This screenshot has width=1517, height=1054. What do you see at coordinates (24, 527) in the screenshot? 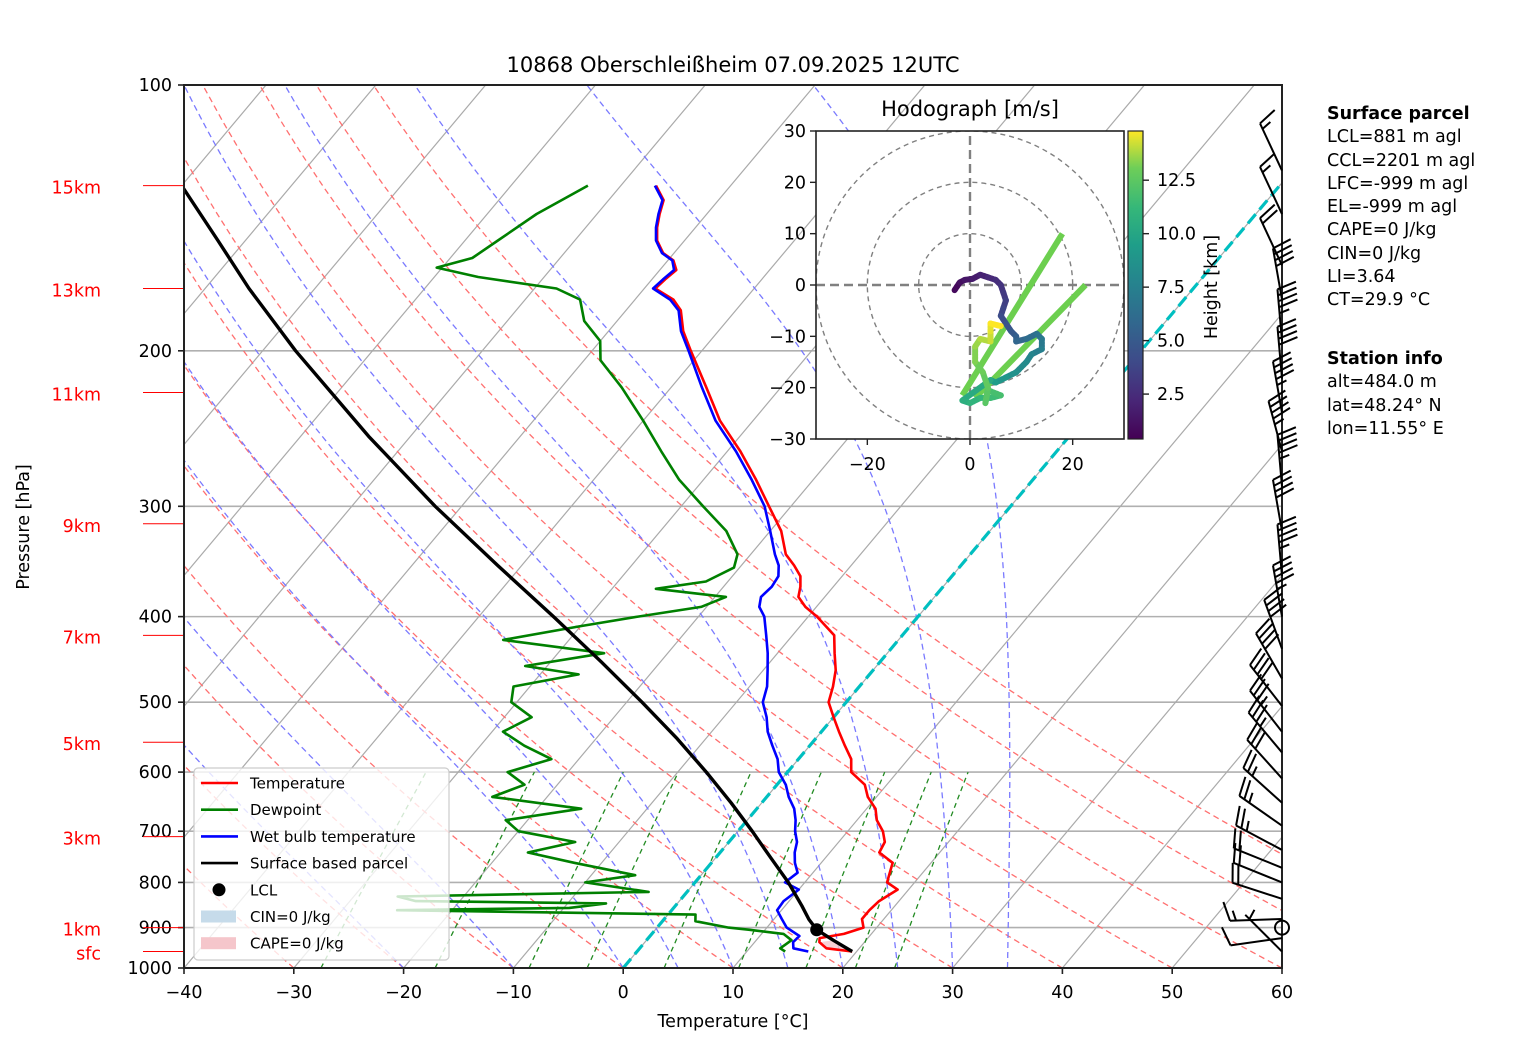
I see `y-axis-label: Pressure [hPa]` at bounding box center [24, 527].